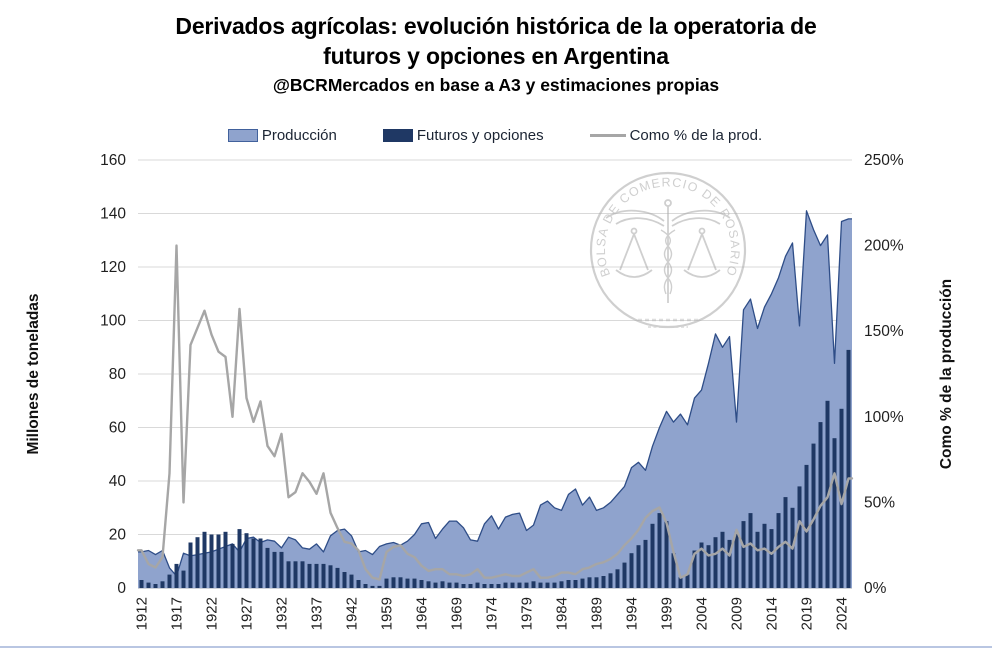 The height and width of the screenshot is (650, 992). I want to click on y-tick-label-right: 250%, so click(884, 160).